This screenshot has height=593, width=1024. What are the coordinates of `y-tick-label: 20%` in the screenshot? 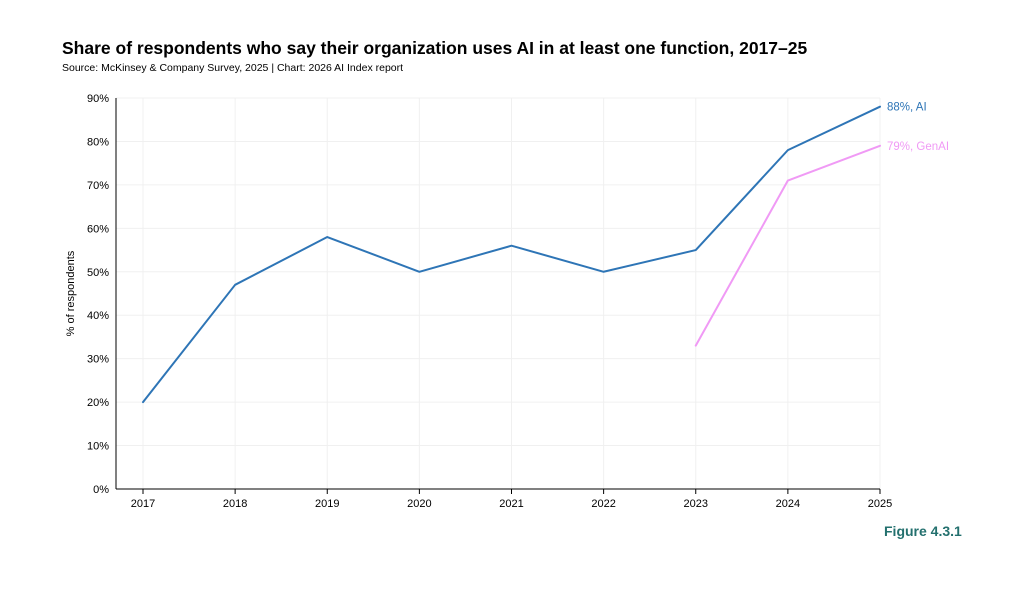 It's located at (98, 403).